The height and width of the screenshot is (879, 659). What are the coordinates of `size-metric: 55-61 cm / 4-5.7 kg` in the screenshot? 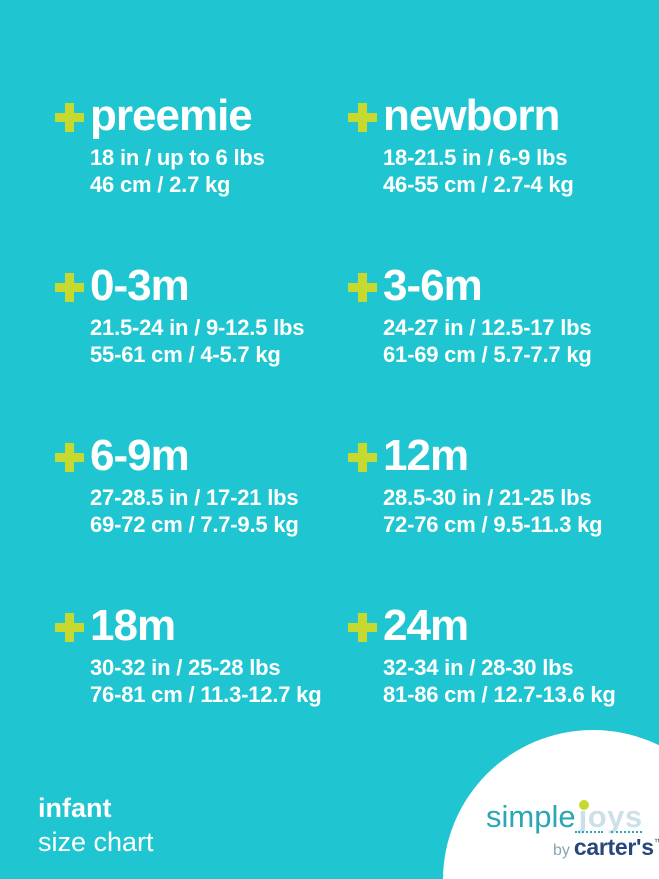 It's located at (185, 354).